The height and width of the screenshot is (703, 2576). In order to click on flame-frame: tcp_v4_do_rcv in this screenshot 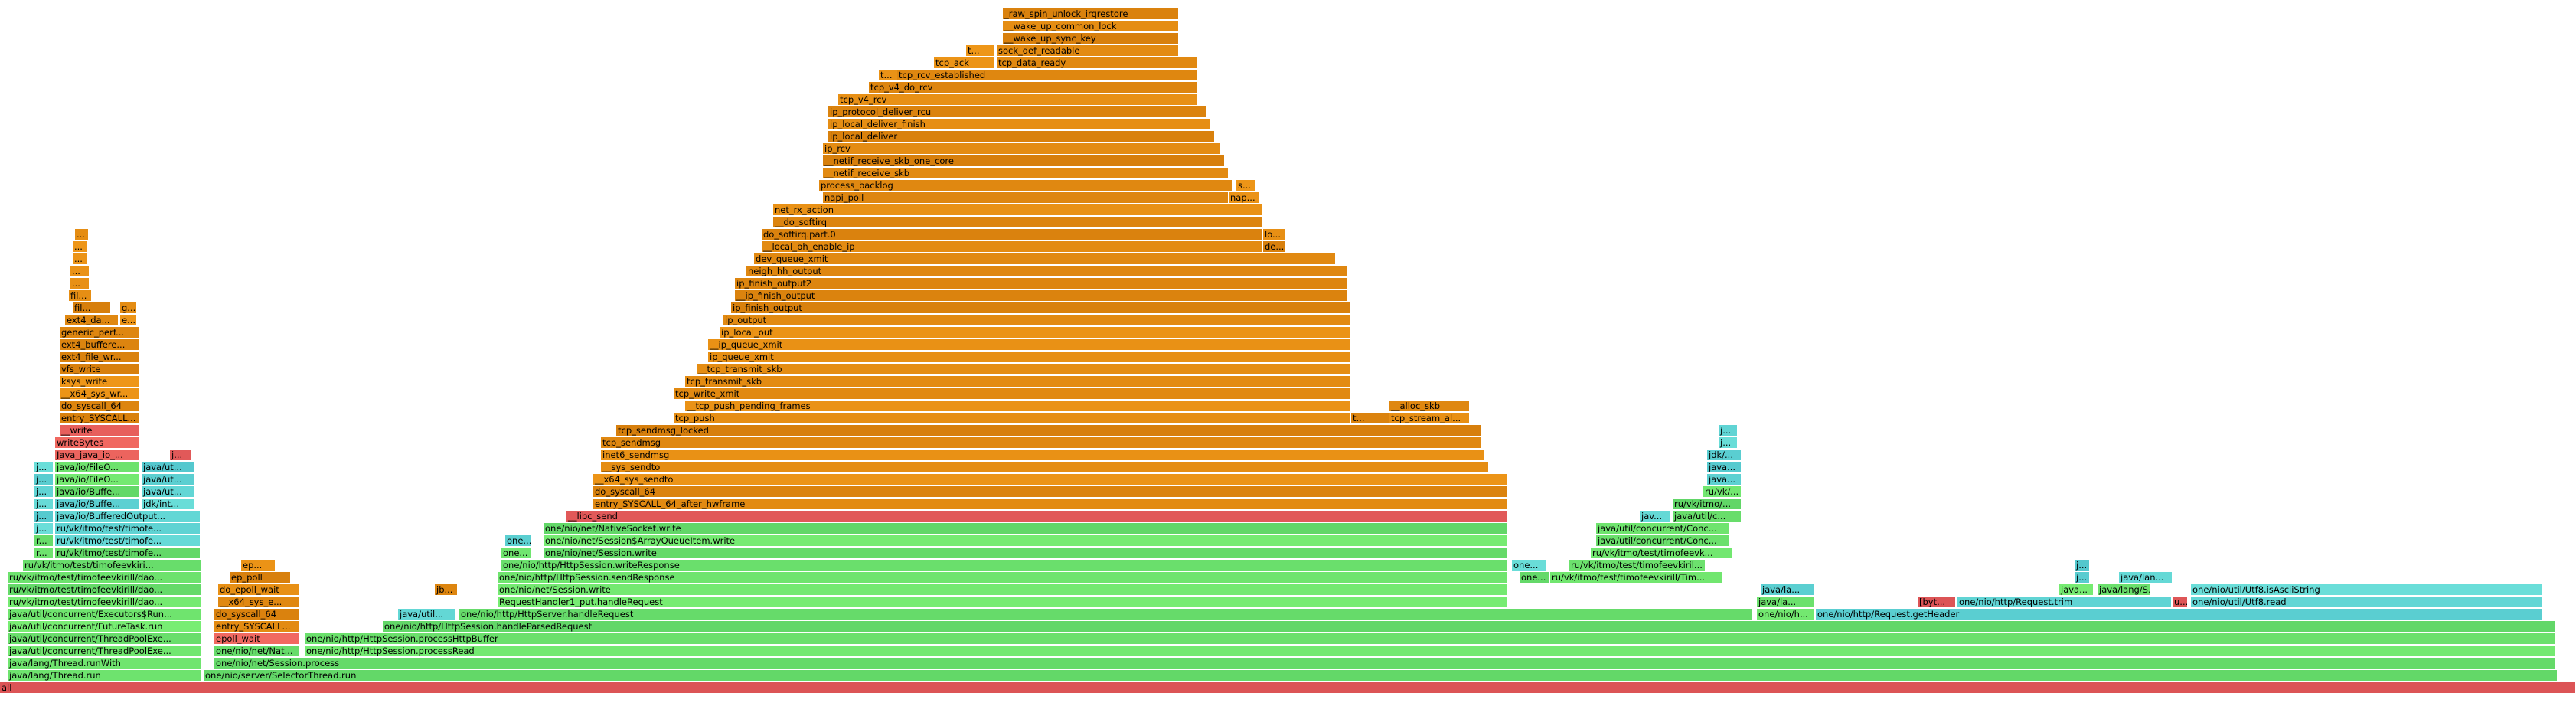, I will do `click(1033, 87)`.